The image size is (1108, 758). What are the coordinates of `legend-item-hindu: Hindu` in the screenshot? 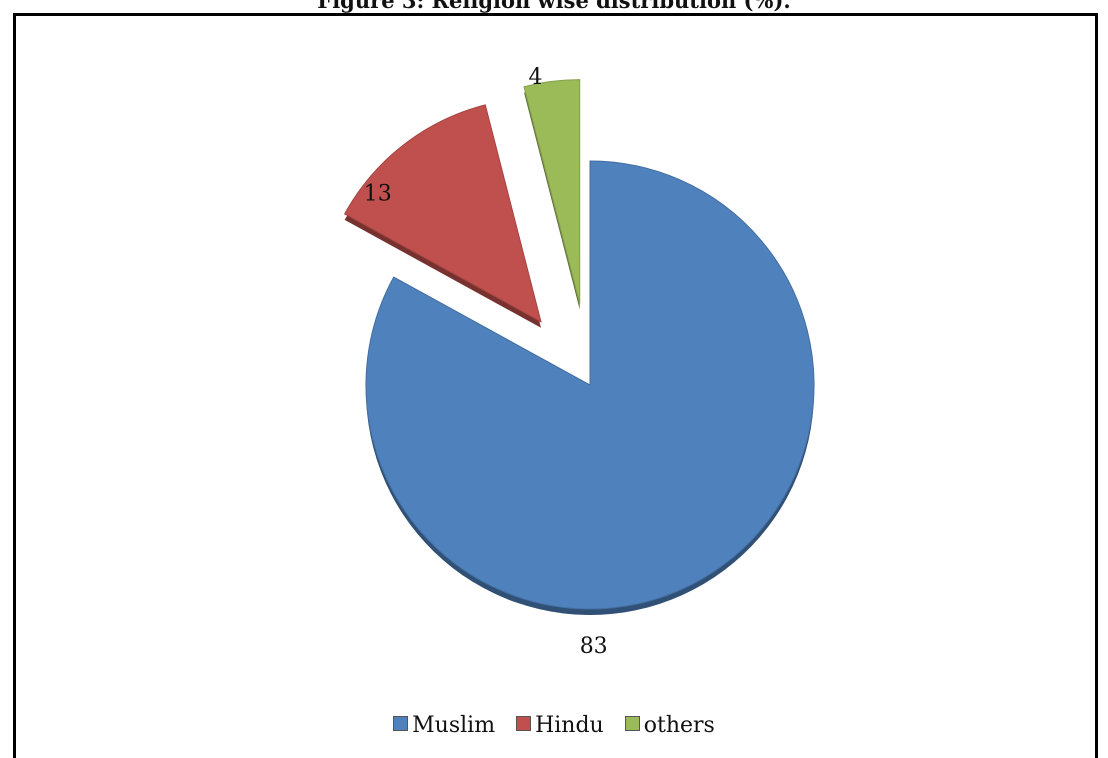 It's located at (560, 726).